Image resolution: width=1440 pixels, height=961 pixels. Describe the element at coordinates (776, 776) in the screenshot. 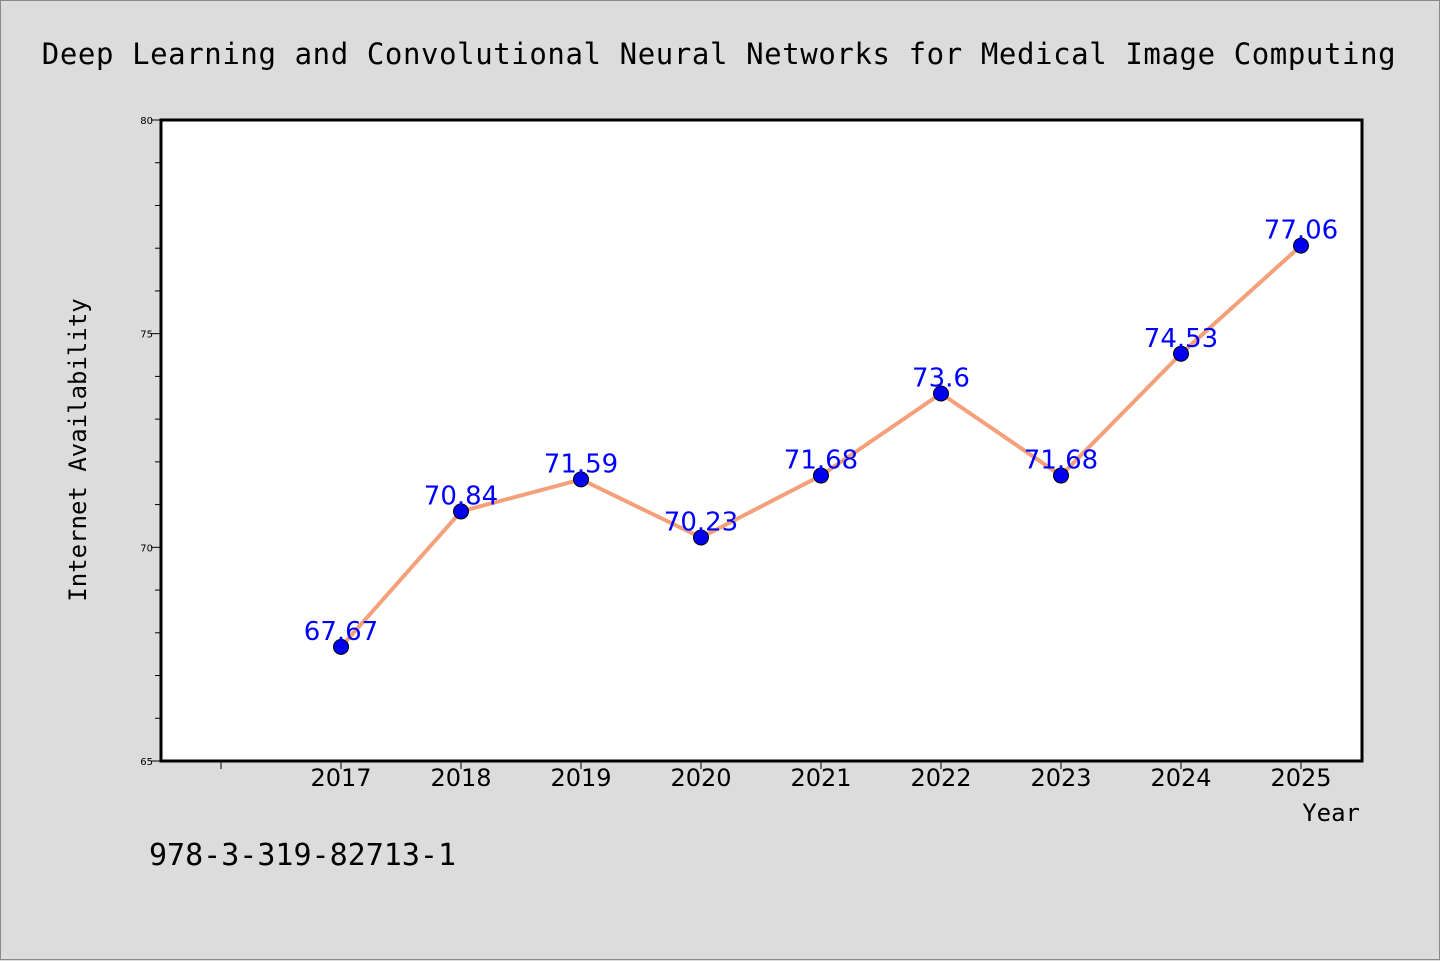

I see `x-axis: 2017 2018 2019 2020 2021 2022 2023 2024 2025` at that location.